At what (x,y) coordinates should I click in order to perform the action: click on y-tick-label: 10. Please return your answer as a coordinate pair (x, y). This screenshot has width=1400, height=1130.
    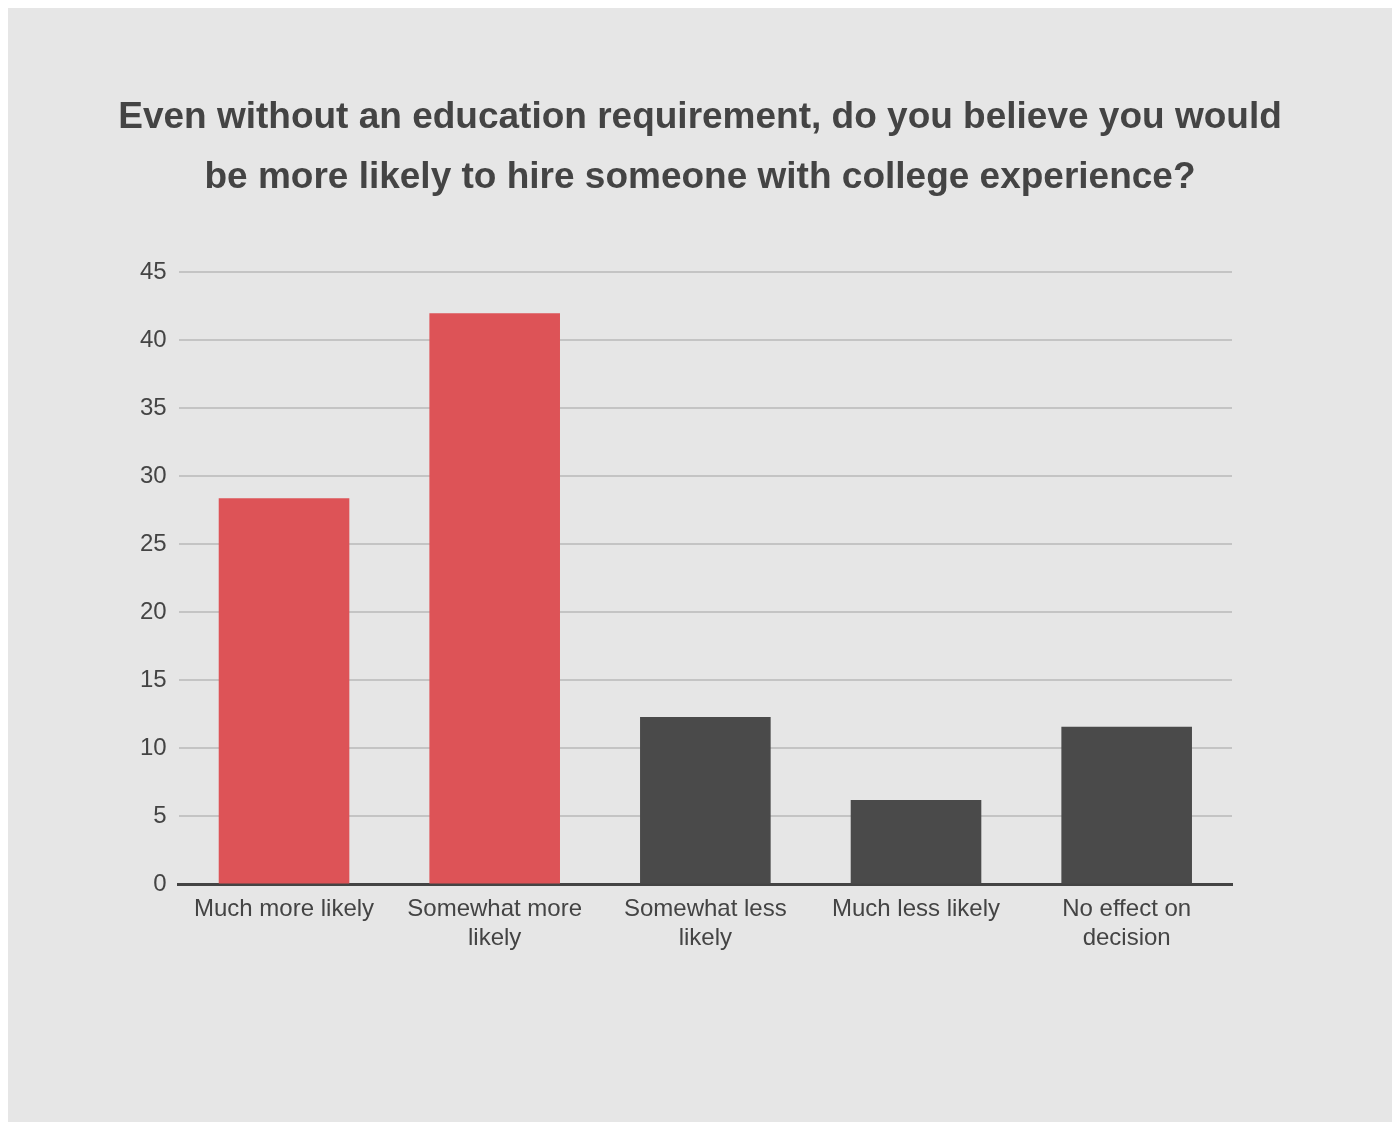
    Looking at the image, I should click on (153, 747).